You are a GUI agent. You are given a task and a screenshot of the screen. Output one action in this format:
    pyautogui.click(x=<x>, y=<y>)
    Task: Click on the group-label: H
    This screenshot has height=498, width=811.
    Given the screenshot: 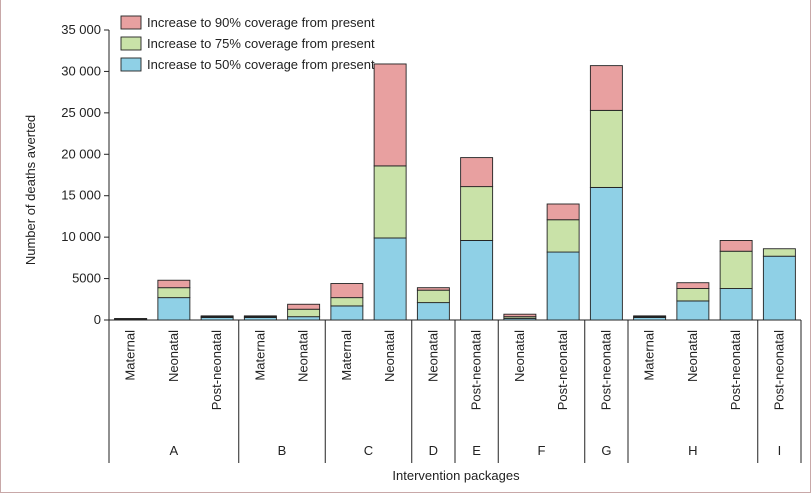 What is the action you would take?
    pyautogui.click(x=692, y=450)
    